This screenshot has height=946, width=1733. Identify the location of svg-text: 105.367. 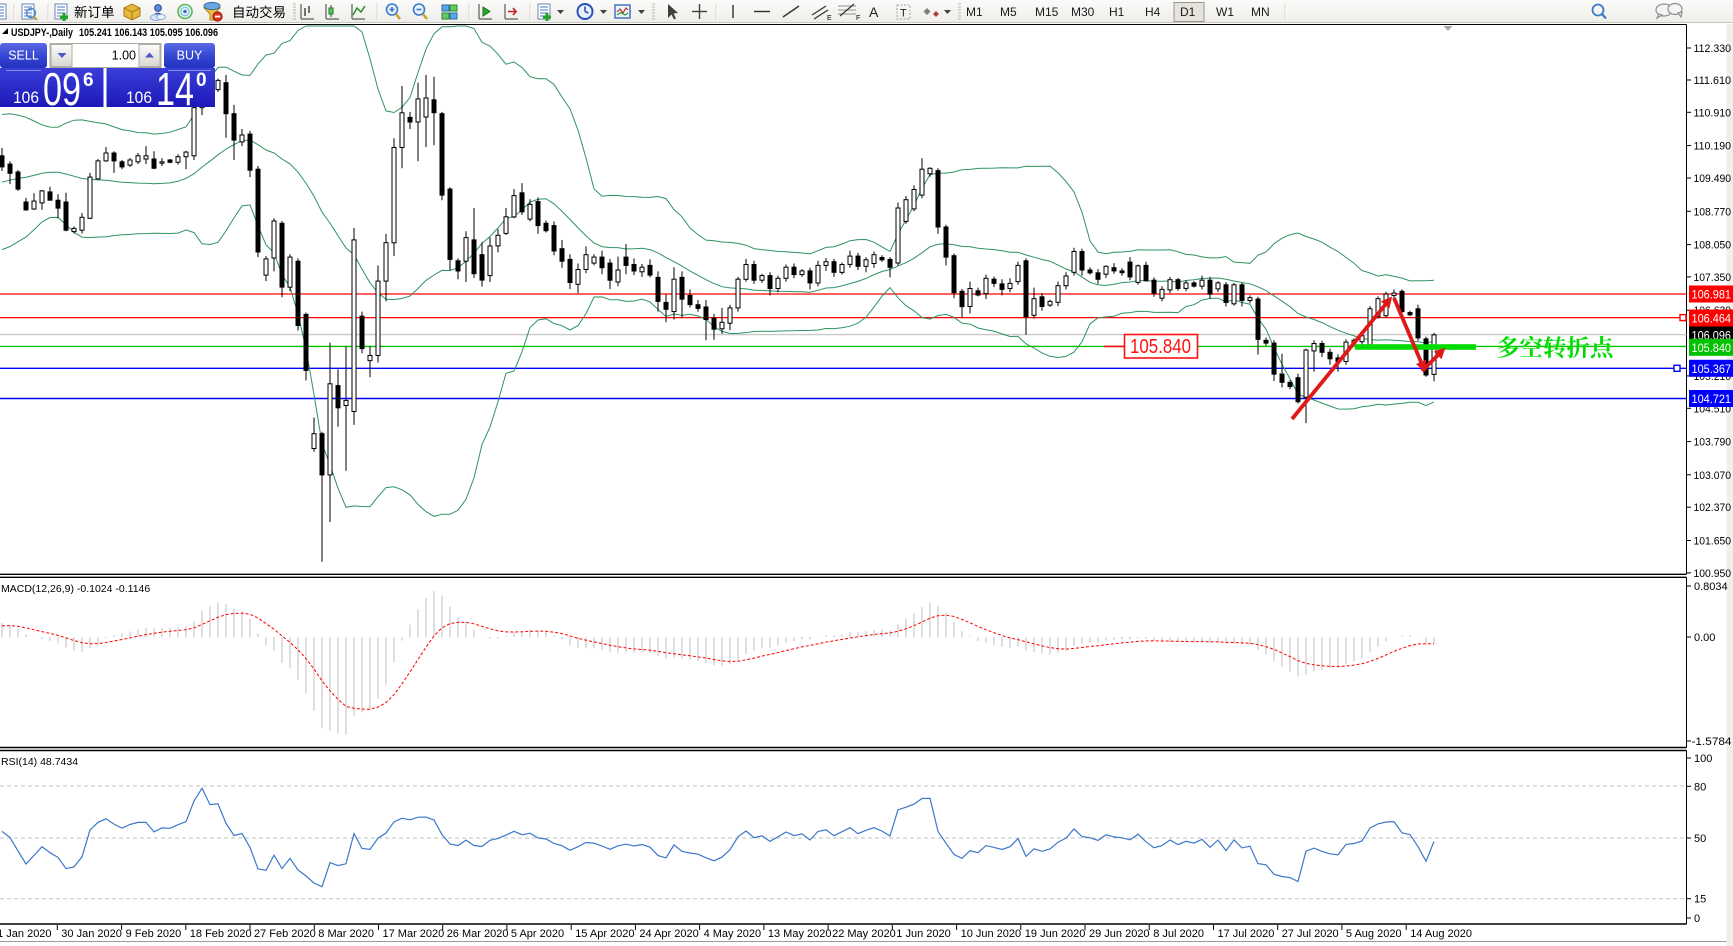
(1712, 369).